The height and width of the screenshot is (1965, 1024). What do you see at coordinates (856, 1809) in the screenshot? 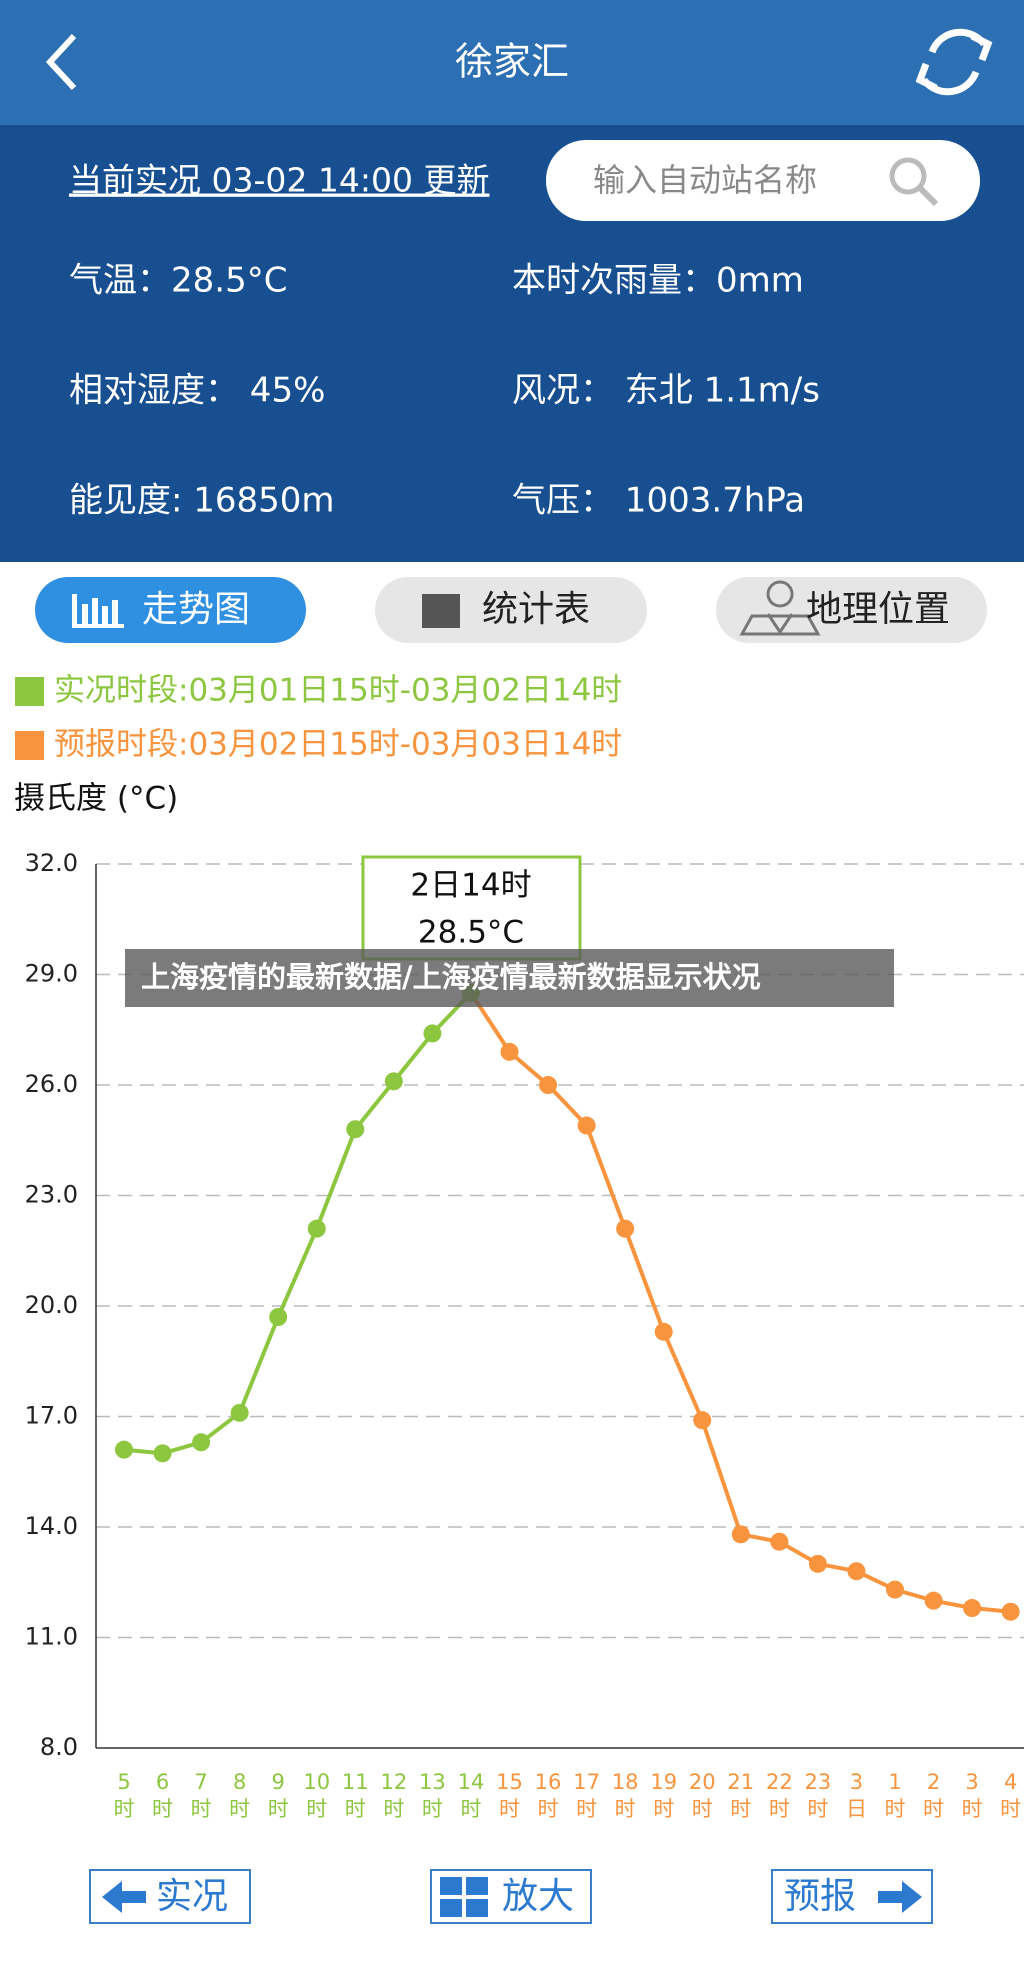
I see `x-tick-label: 日` at bounding box center [856, 1809].